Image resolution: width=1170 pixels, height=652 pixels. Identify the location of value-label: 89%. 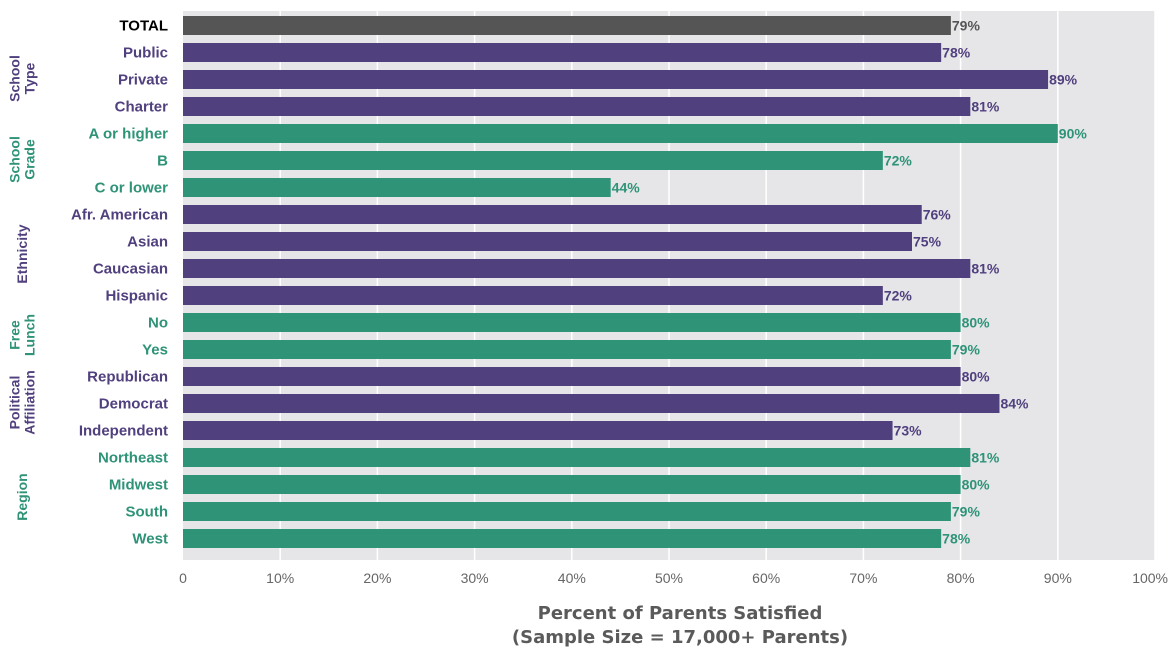
(1063, 80).